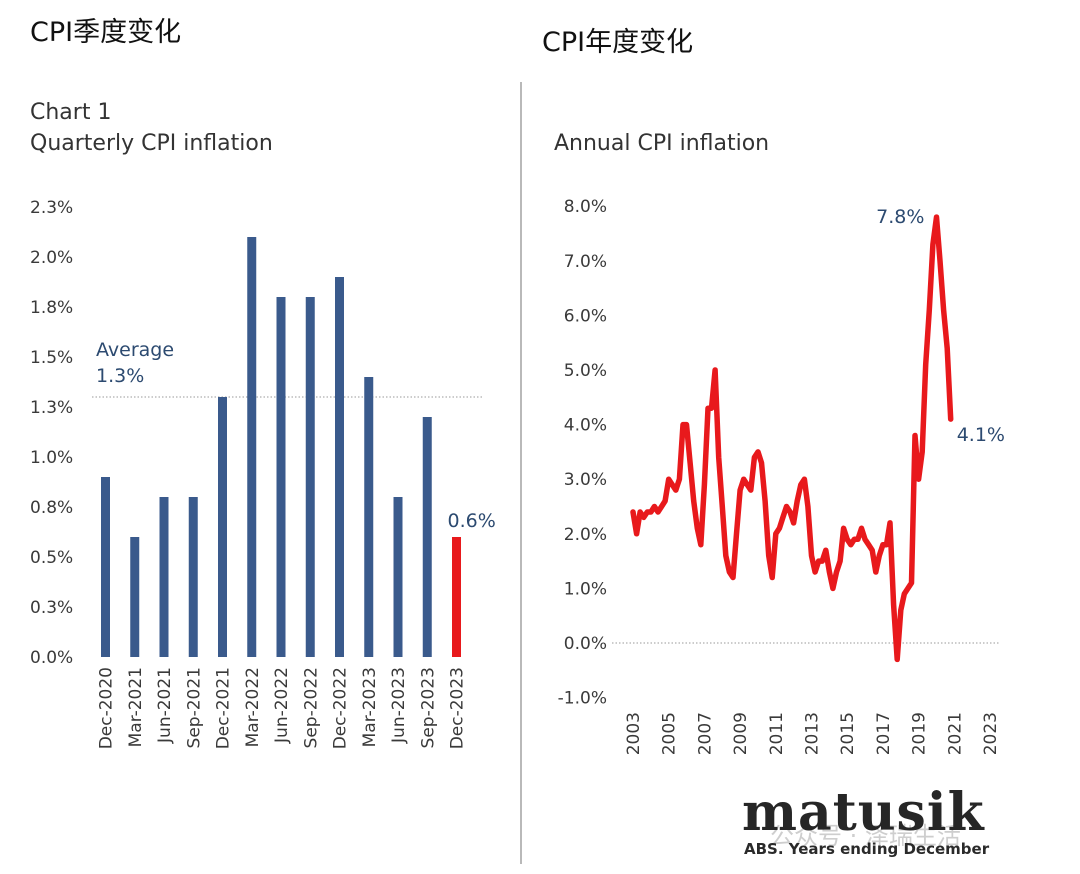 The width and height of the screenshot is (1080, 874). What do you see at coordinates (582, 699) in the screenshot?
I see `y-tick-label: -1.0%` at bounding box center [582, 699].